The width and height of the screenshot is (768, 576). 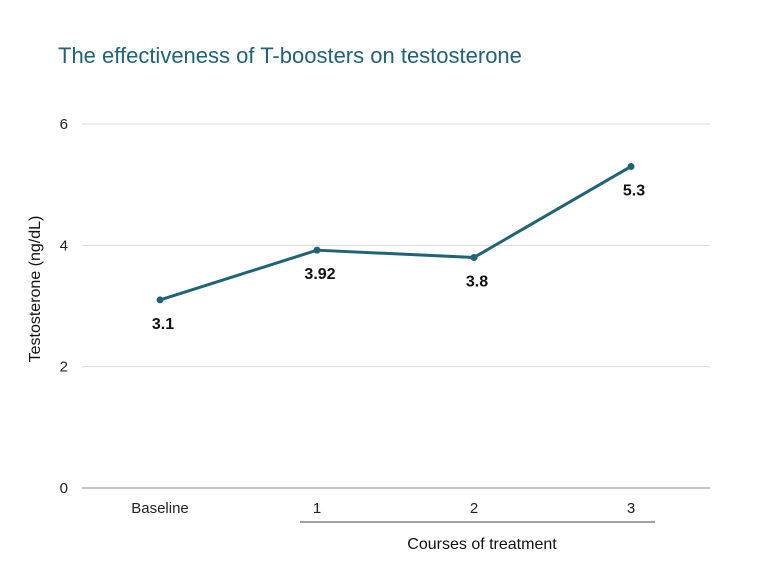 What do you see at coordinates (64, 488) in the screenshot?
I see `y-tick-label: 0` at bounding box center [64, 488].